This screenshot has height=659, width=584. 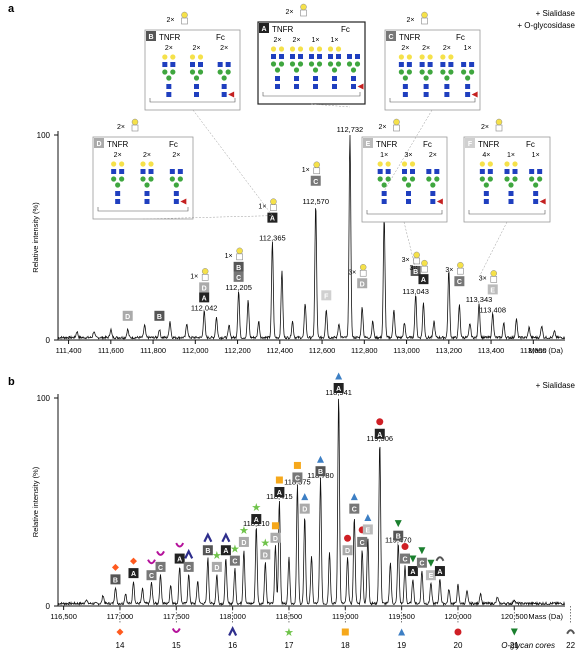 What do you see at coordinates (422, 551) in the screenshot?
I see `core-triangle-down-icon` at bounding box center [422, 551].